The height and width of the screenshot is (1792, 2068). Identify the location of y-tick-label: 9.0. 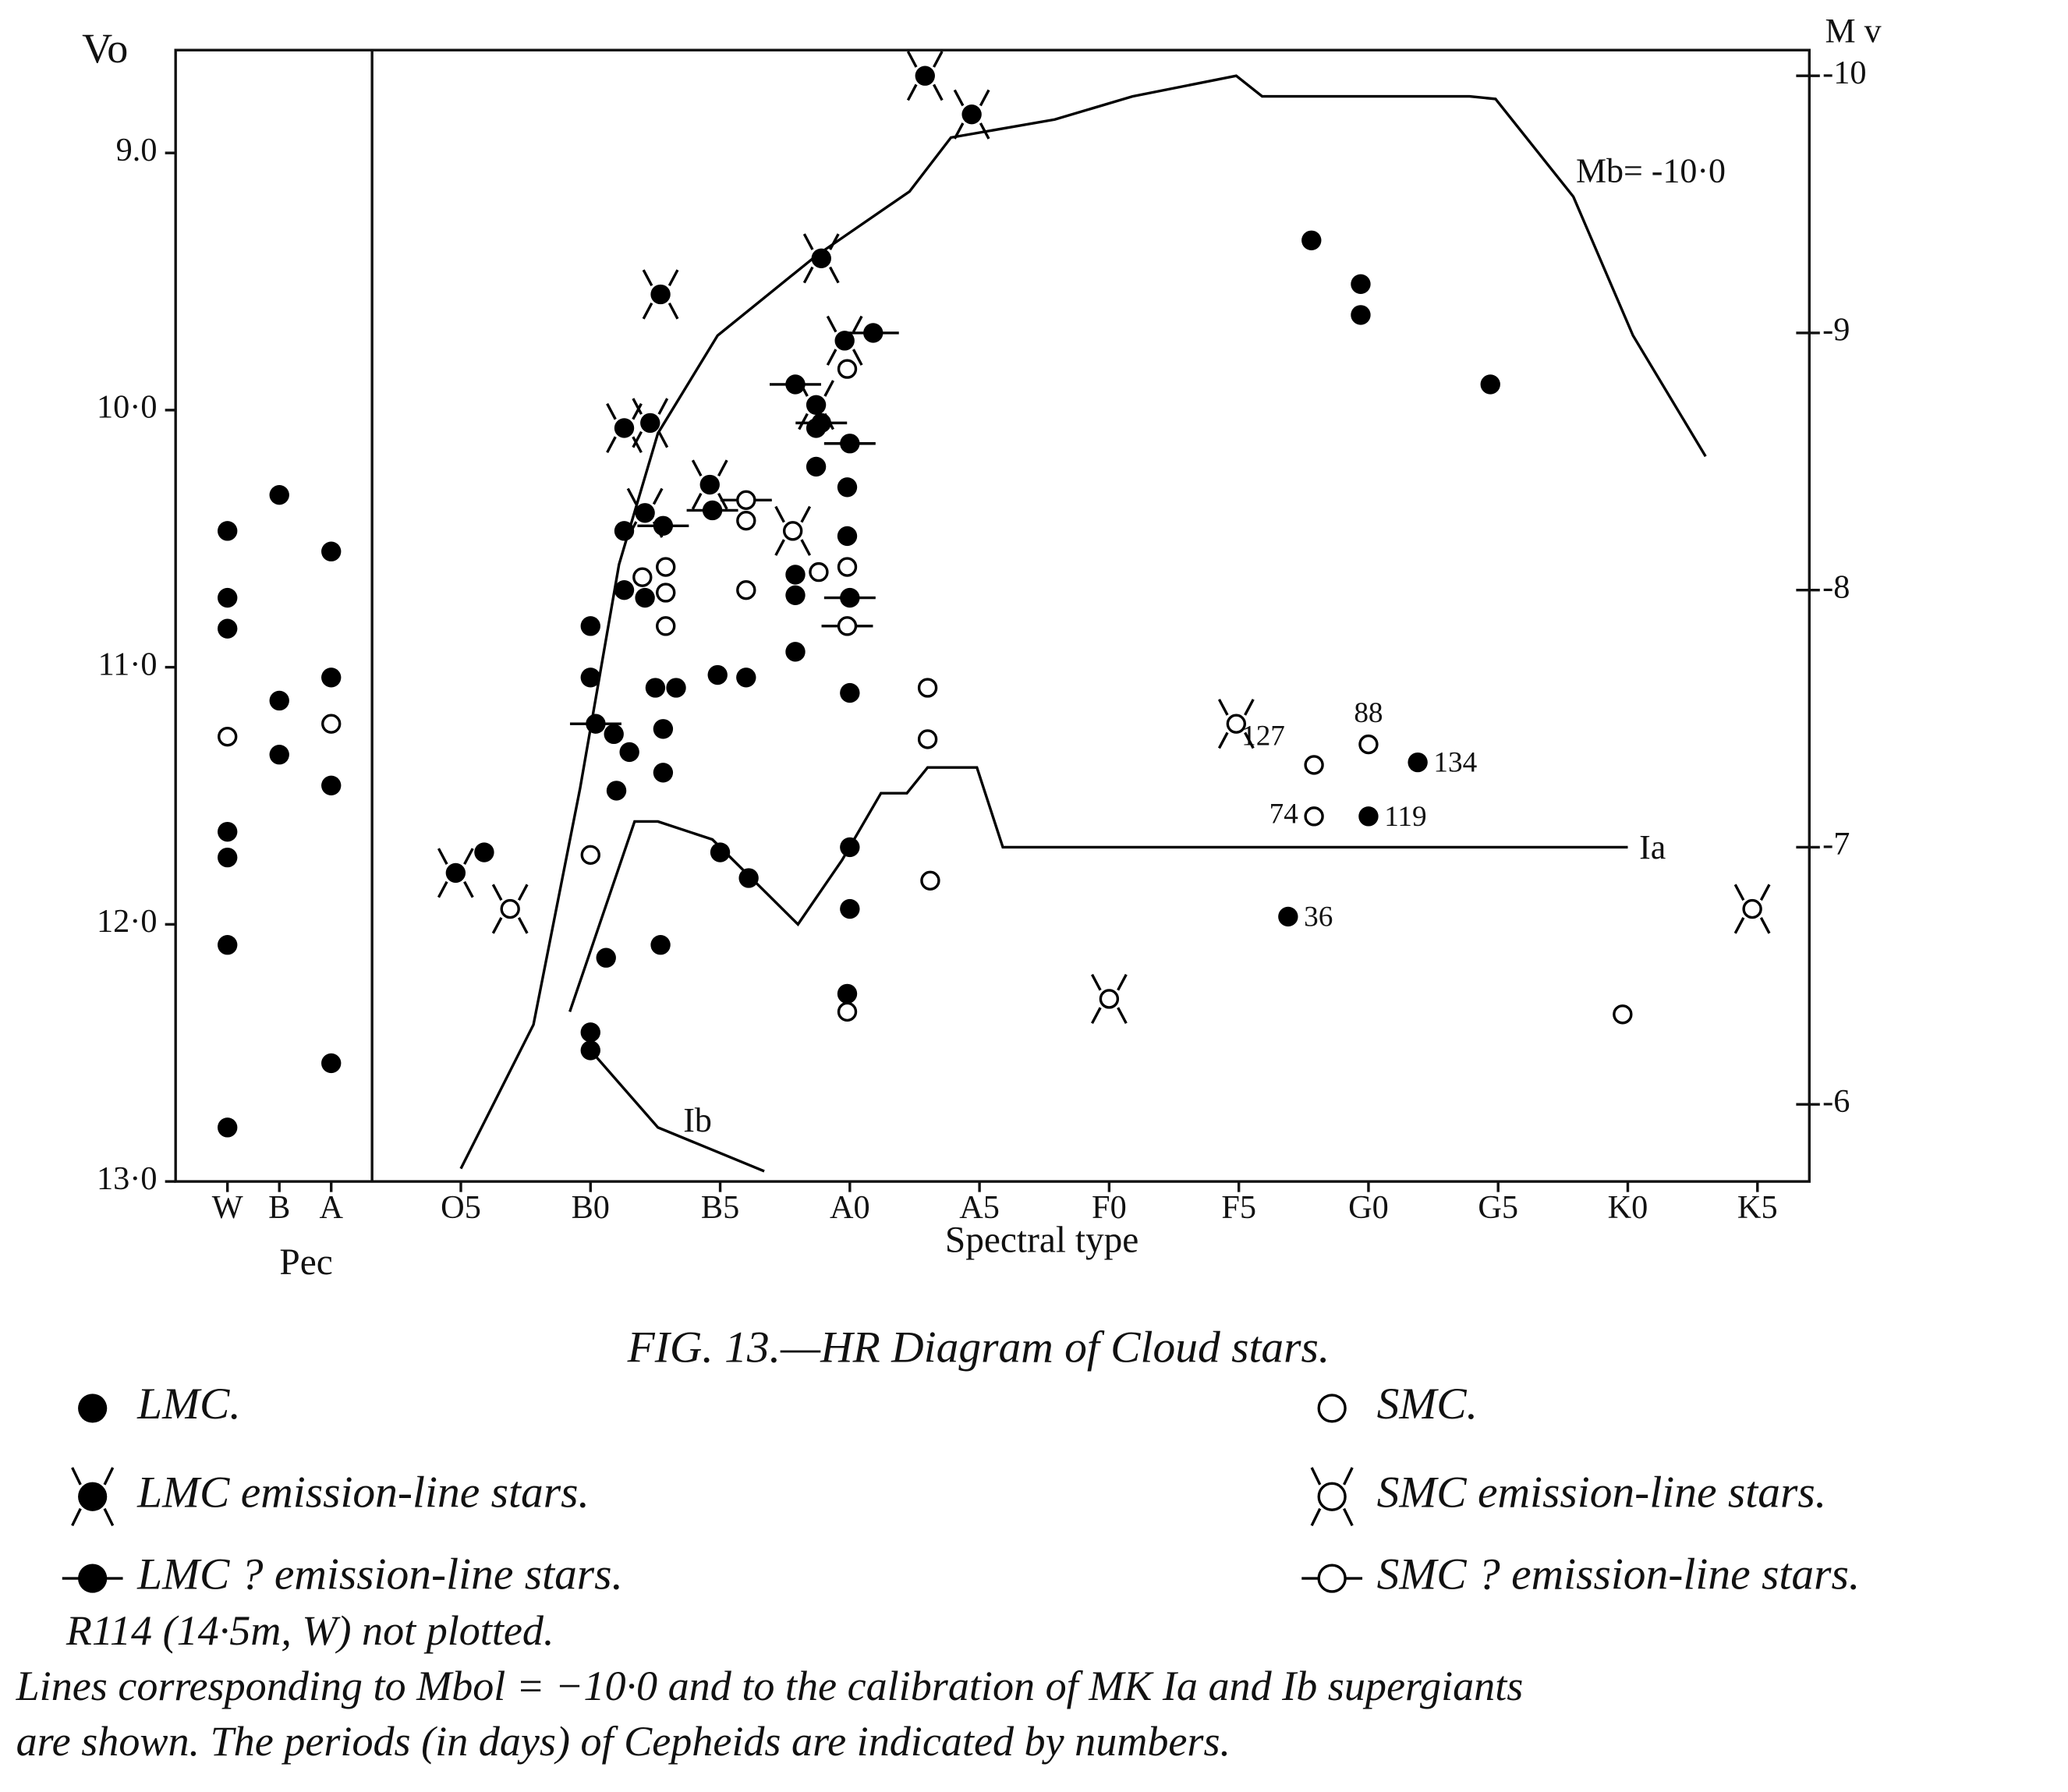
(137, 150).